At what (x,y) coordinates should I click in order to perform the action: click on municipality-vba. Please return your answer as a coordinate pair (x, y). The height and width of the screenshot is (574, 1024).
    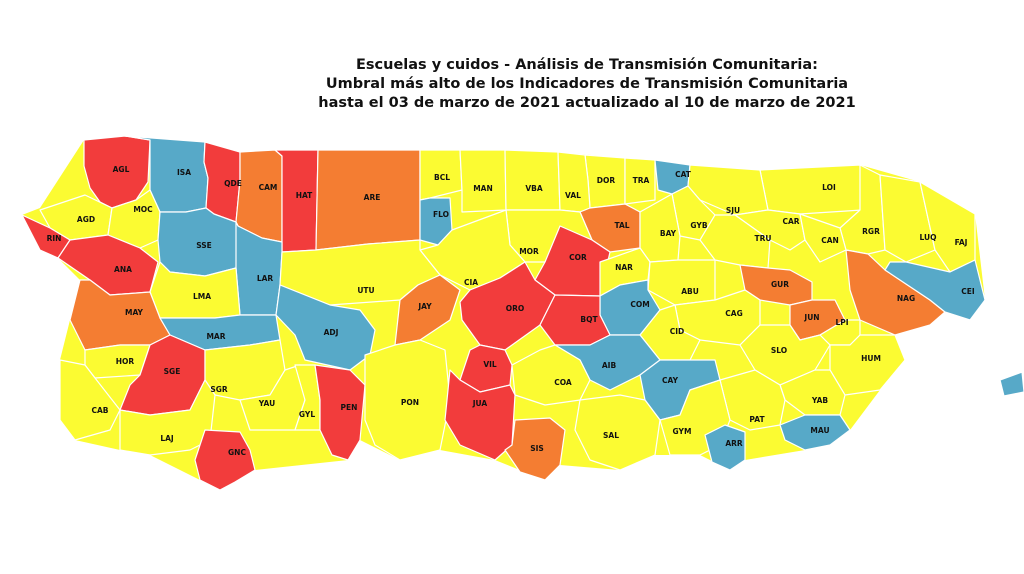
    Looking at the image, I should click on (532, 180).